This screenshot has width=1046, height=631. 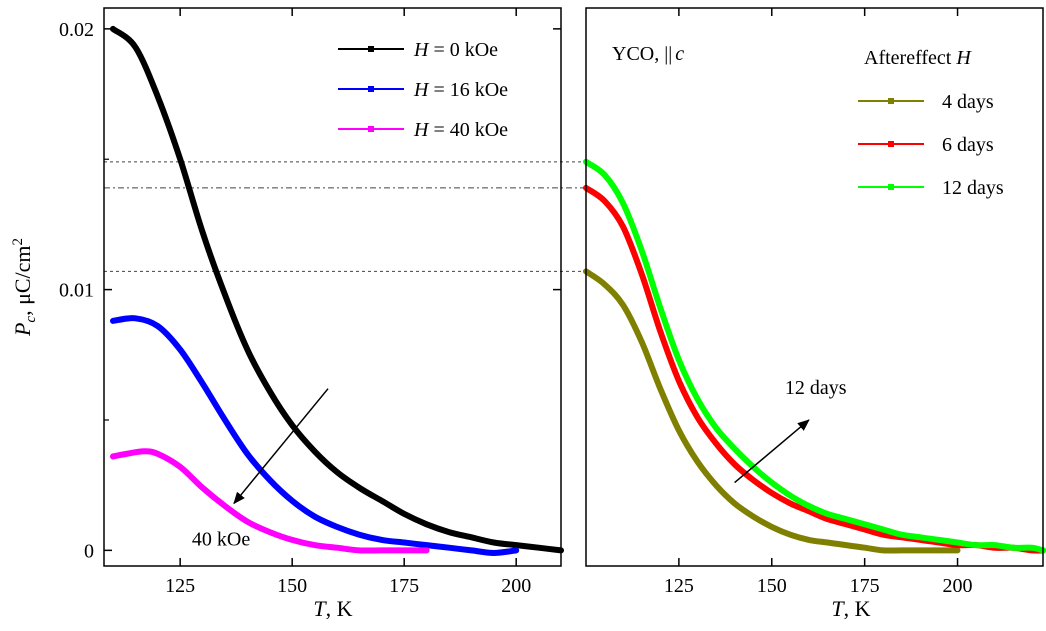 I want to click on right-x-axis-label: T, K, so click(x=850, y=608).